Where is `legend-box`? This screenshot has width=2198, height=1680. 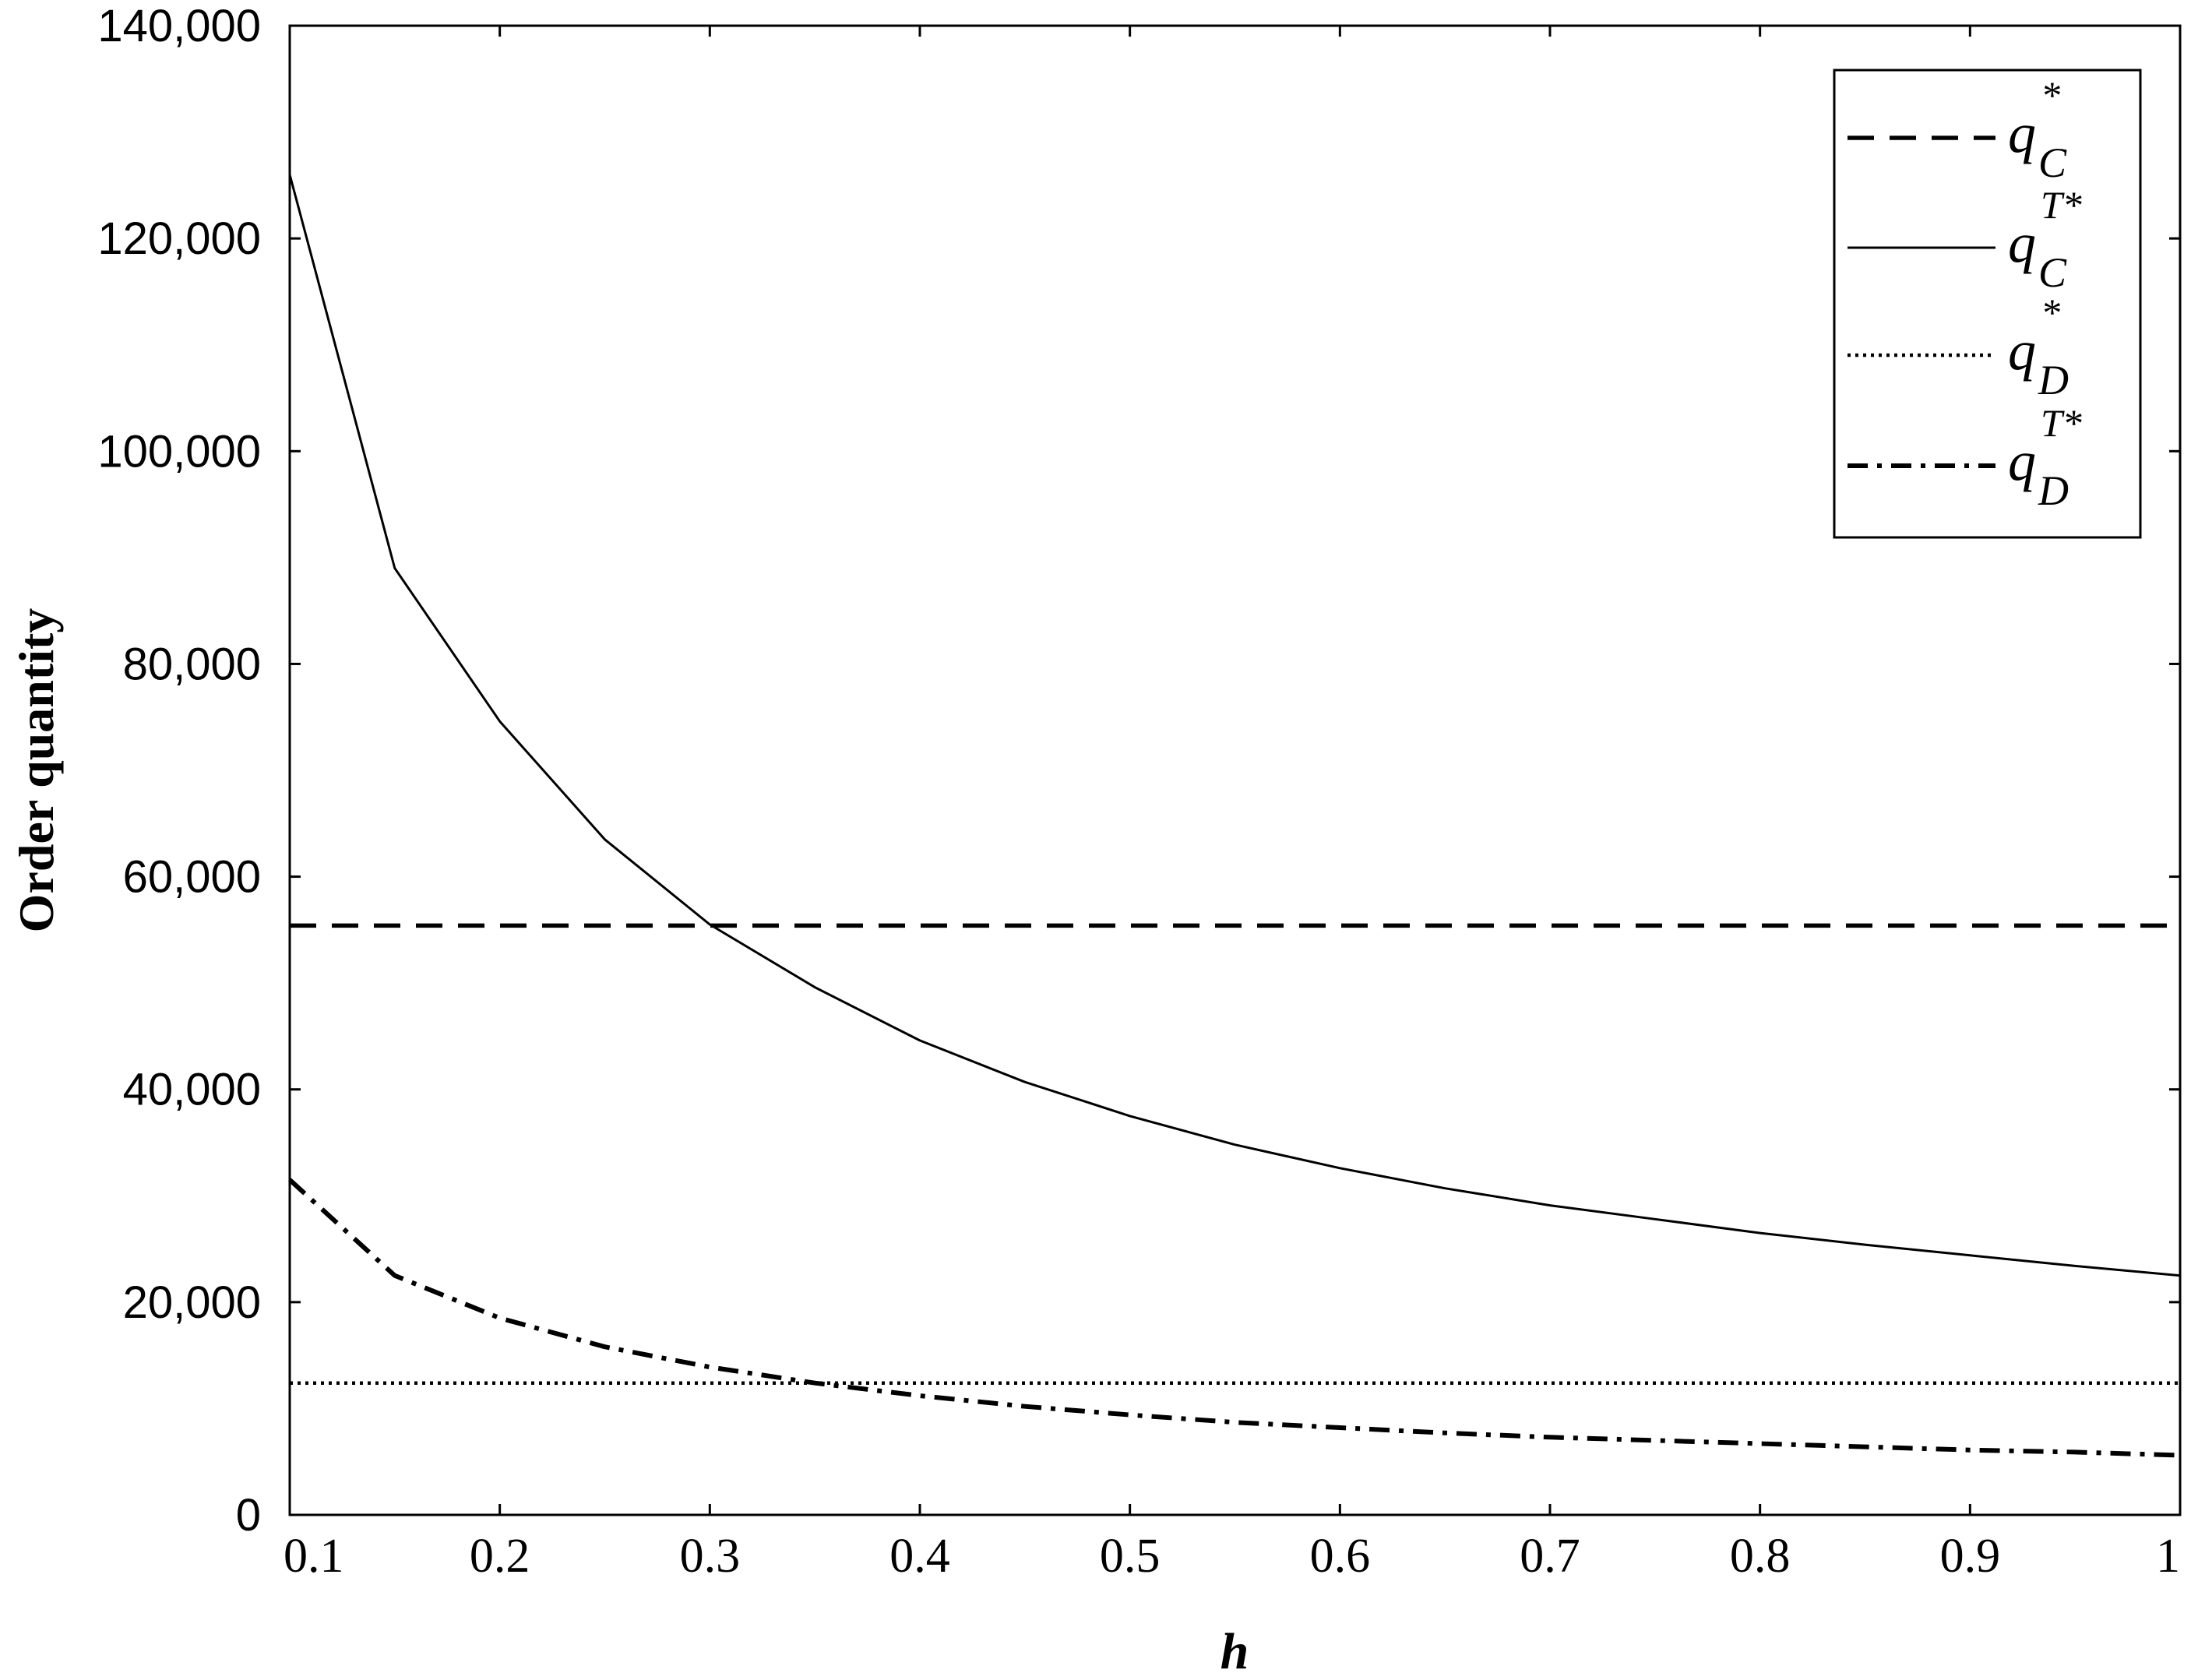
legend-box is located at coordinates (1987, 304).